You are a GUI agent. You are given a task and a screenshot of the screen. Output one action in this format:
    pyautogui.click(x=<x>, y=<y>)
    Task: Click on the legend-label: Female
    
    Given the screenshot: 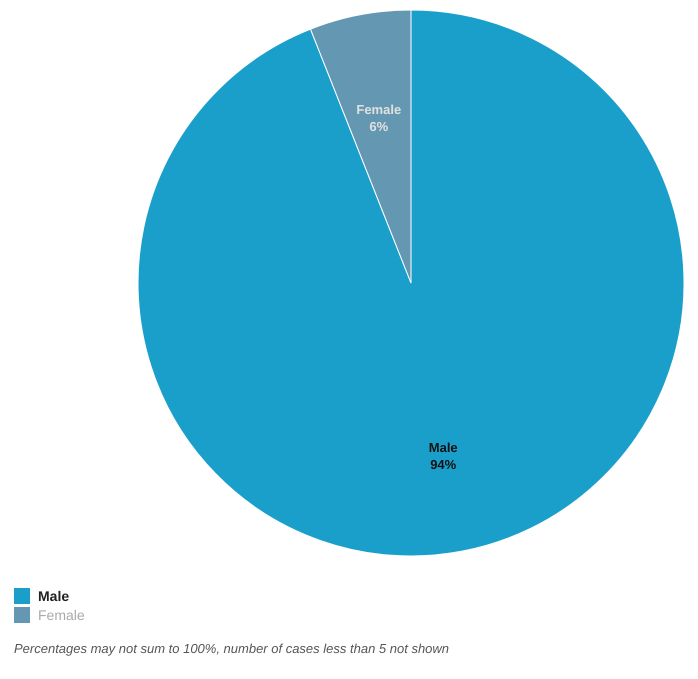 What is the action you would take?
    pyautogui.click(x=61, y=615)
    